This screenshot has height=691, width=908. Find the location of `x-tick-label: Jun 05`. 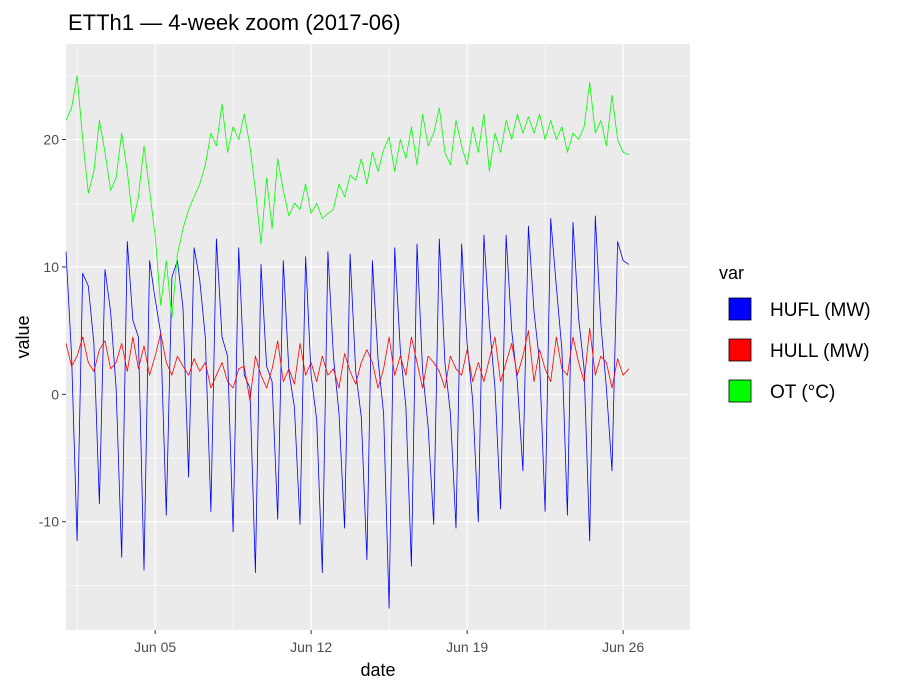

x-tick-label: Jun 05 is located at coordinates (155, 647).